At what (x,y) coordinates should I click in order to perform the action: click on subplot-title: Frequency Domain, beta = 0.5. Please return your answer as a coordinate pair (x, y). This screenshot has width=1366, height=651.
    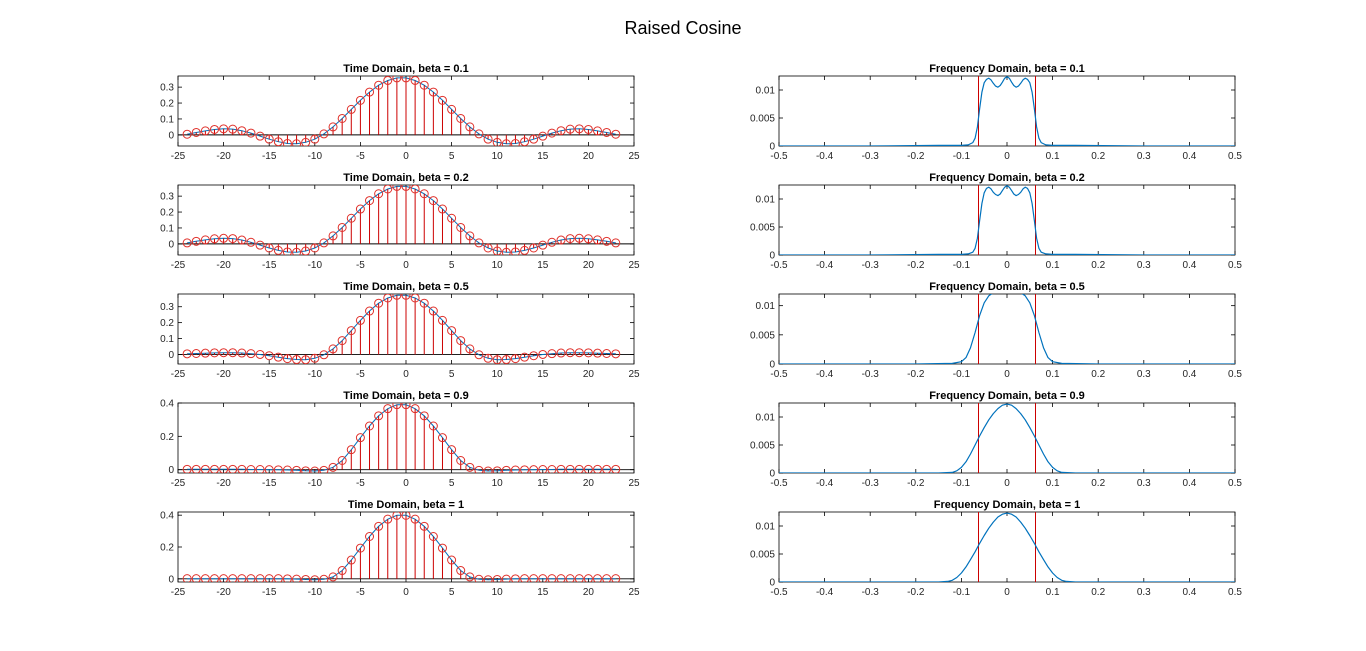
    Looking at the image, I should click on (1007, 287).